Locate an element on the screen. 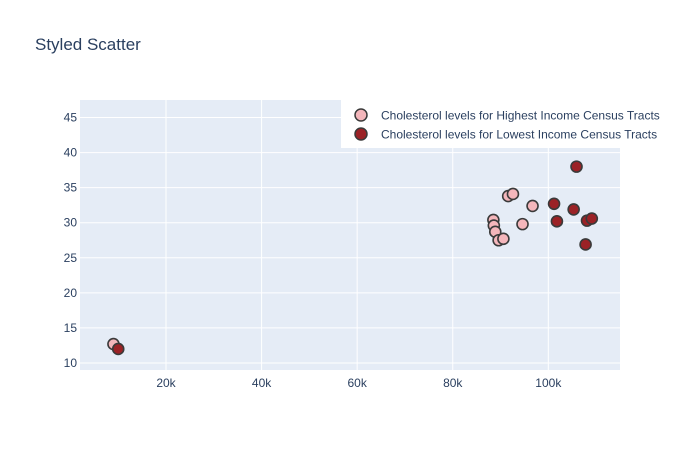  x-tick-label: 40k is located at coordinates (262, 383).